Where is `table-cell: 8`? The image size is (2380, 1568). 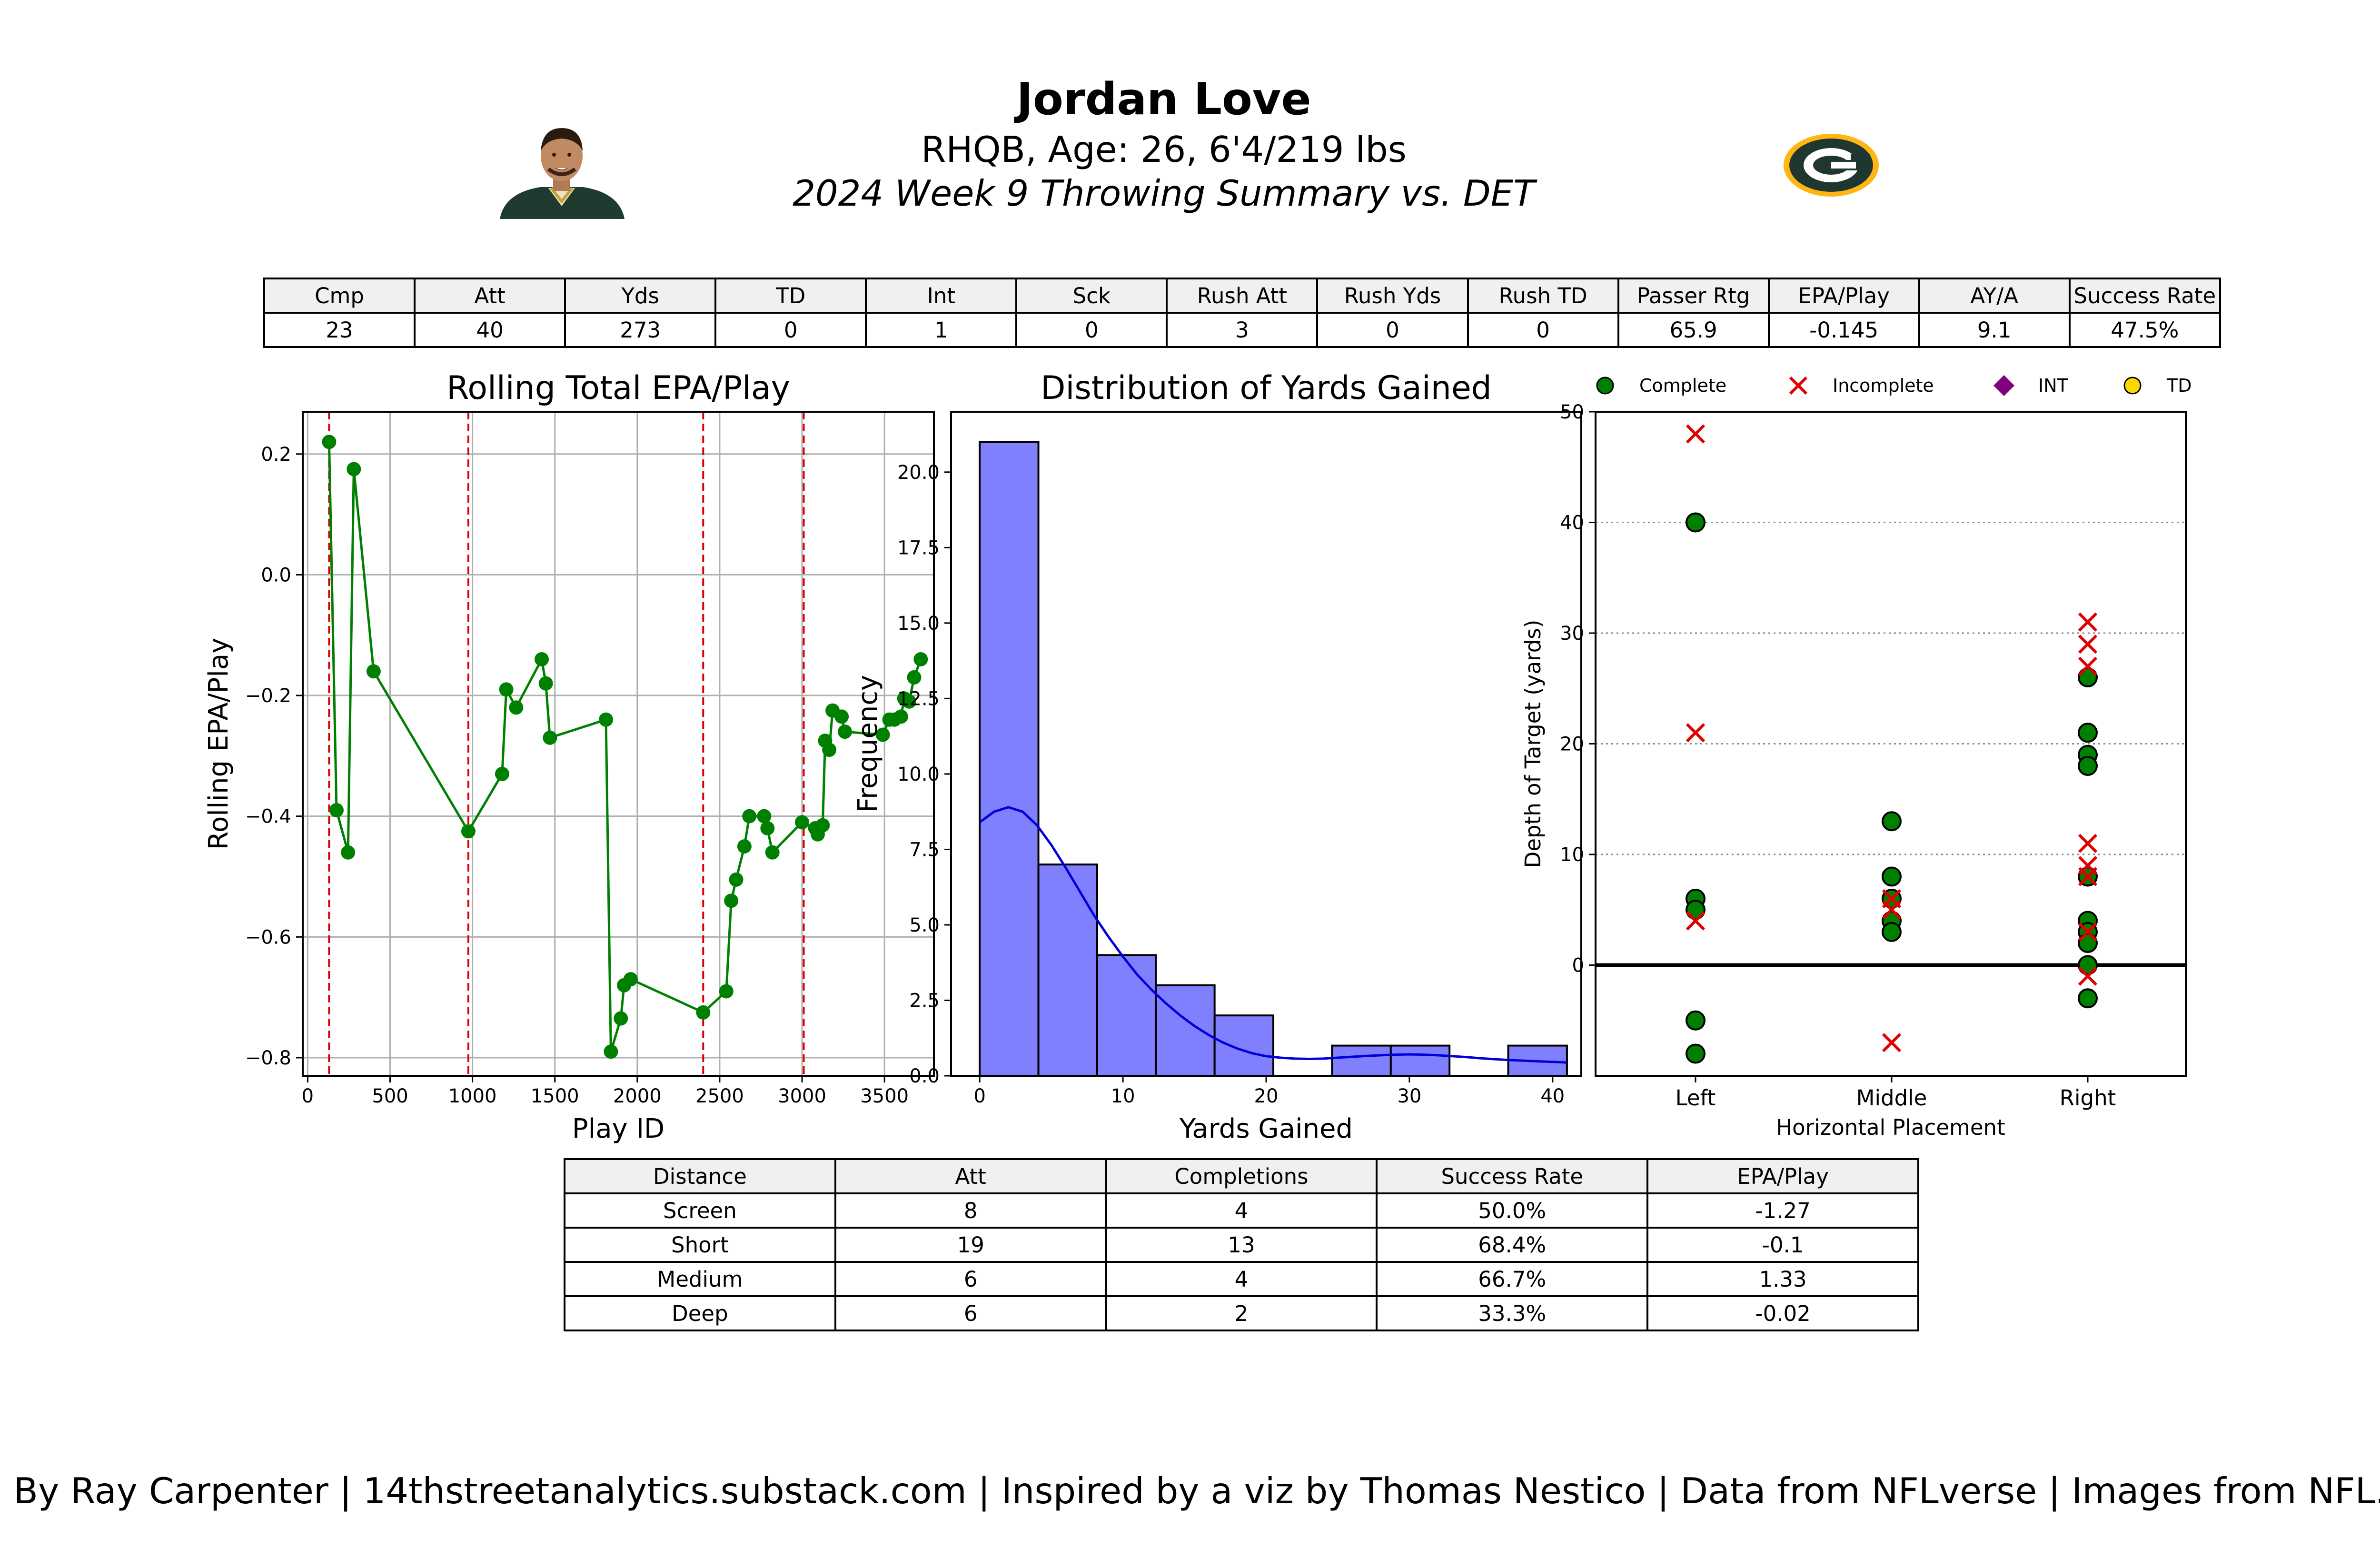
table-cell: 8 is located at coordinates (970, 1210).